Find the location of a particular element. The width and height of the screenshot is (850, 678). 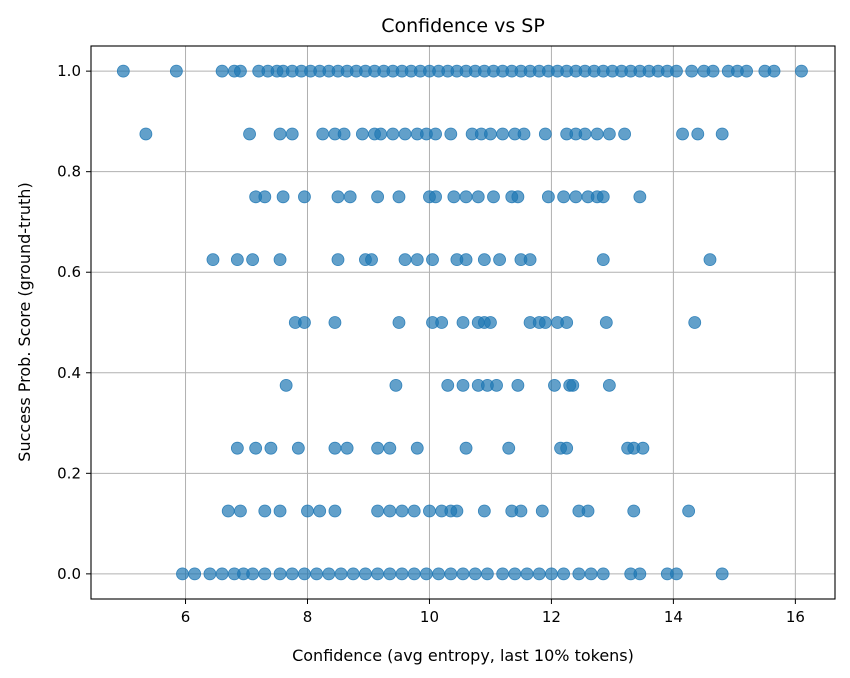

y-tick-label: 0.4 is located at coordinates (69, 373).